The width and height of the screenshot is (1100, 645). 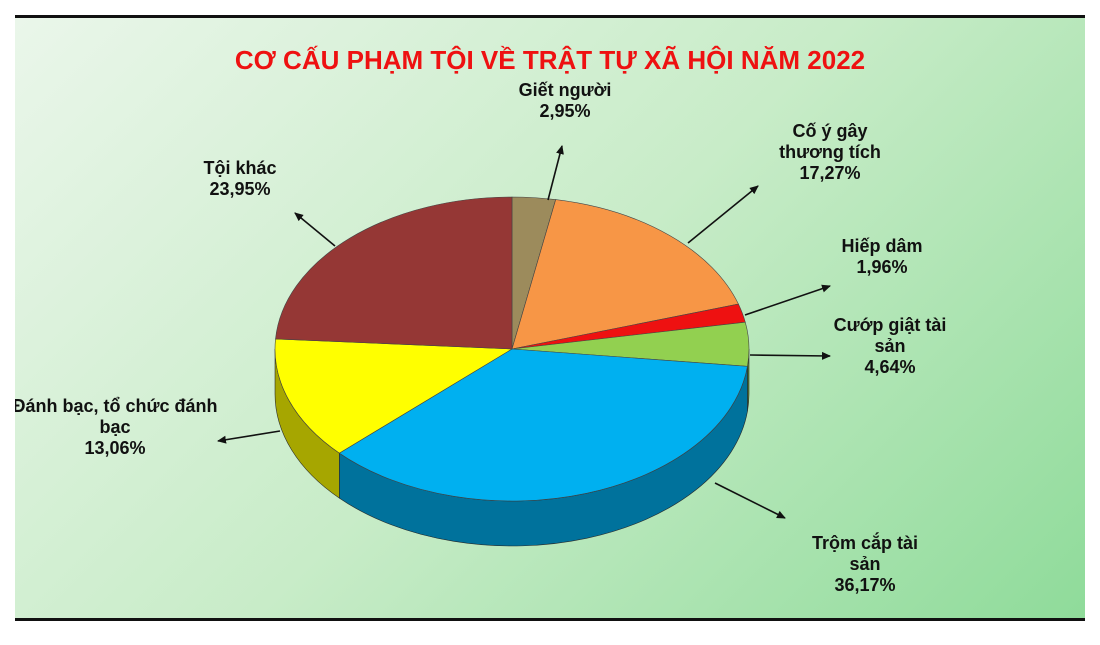 I want to click on slice-label: Trộm cắp tài sản 36,17%, so click(x=865, y=564).